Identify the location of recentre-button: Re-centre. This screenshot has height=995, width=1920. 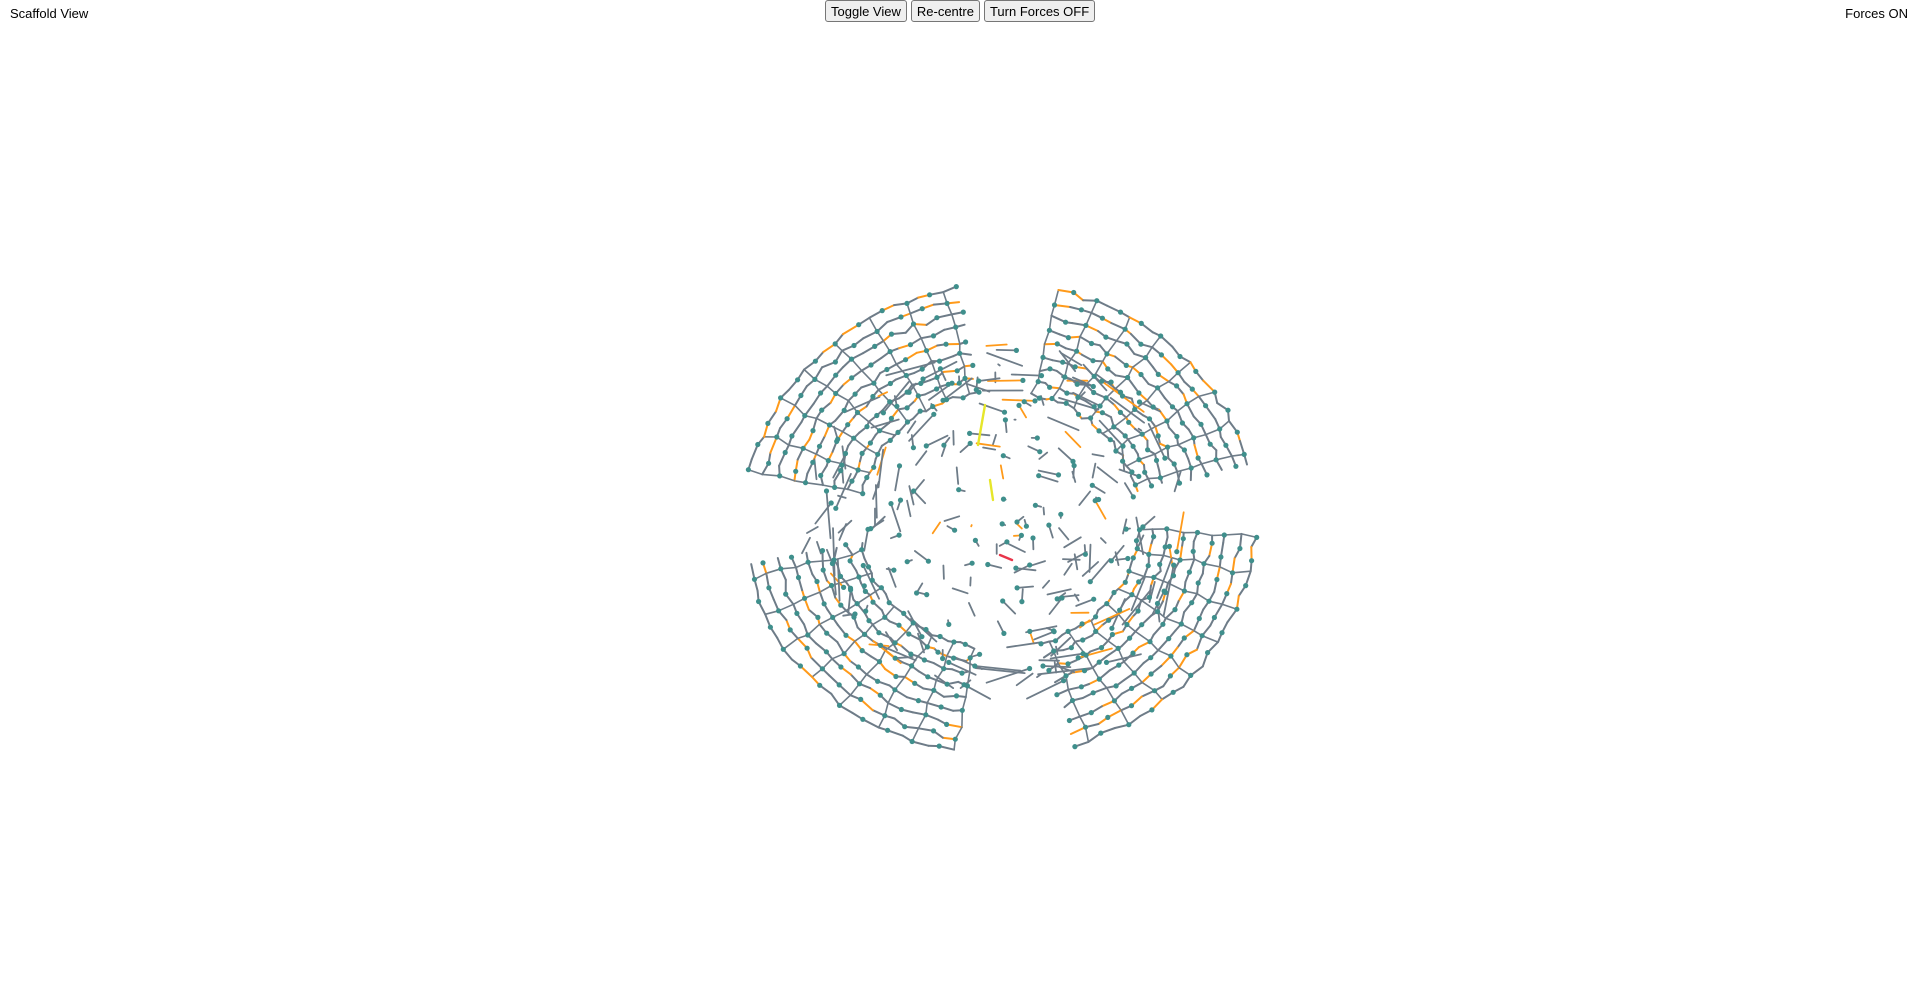
(945, 11).